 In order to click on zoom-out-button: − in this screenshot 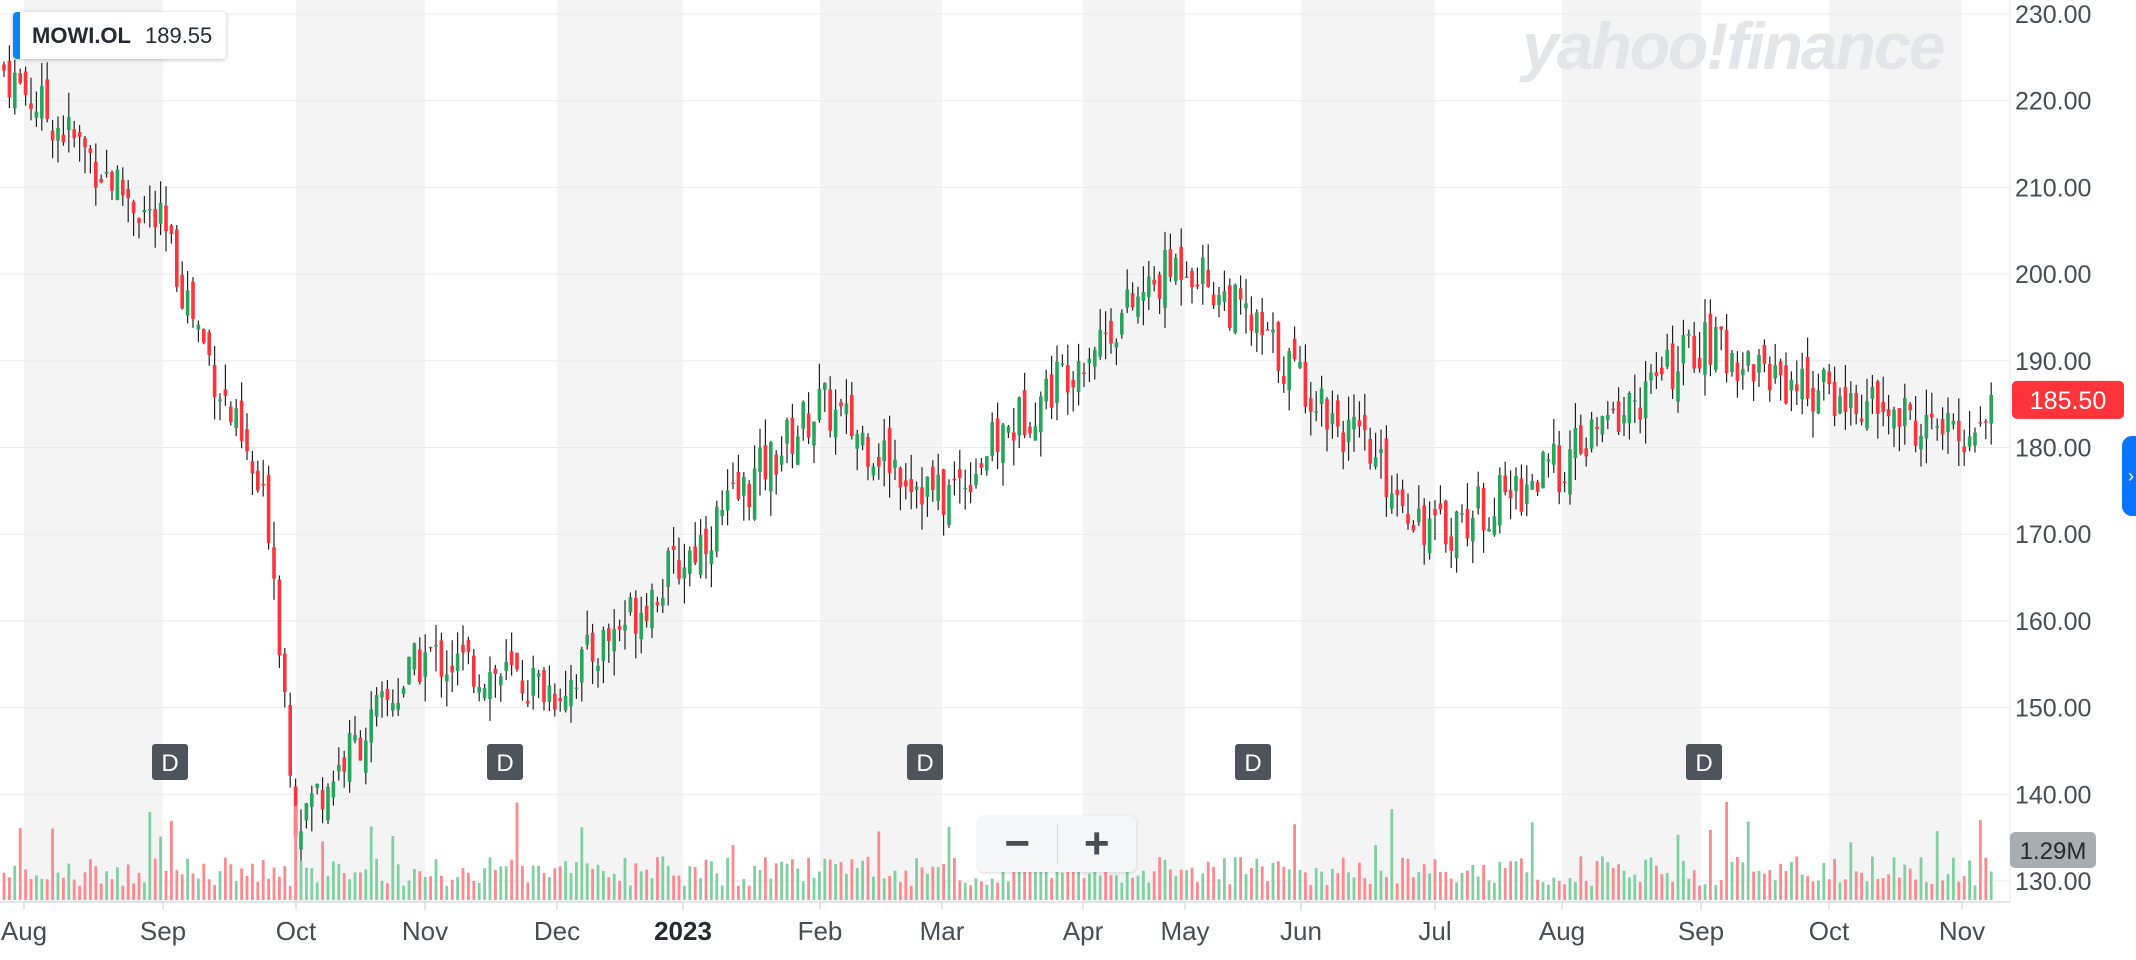, I will do `click(1017, 843)`.